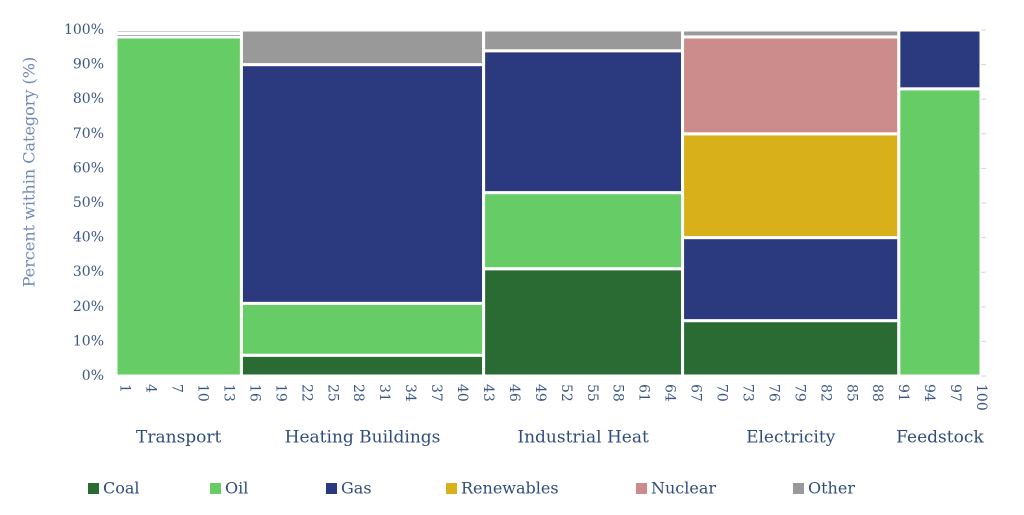 This screenshot has height=515, width=1024. I want to click on x-tick-label: 70, so click(722, 393).